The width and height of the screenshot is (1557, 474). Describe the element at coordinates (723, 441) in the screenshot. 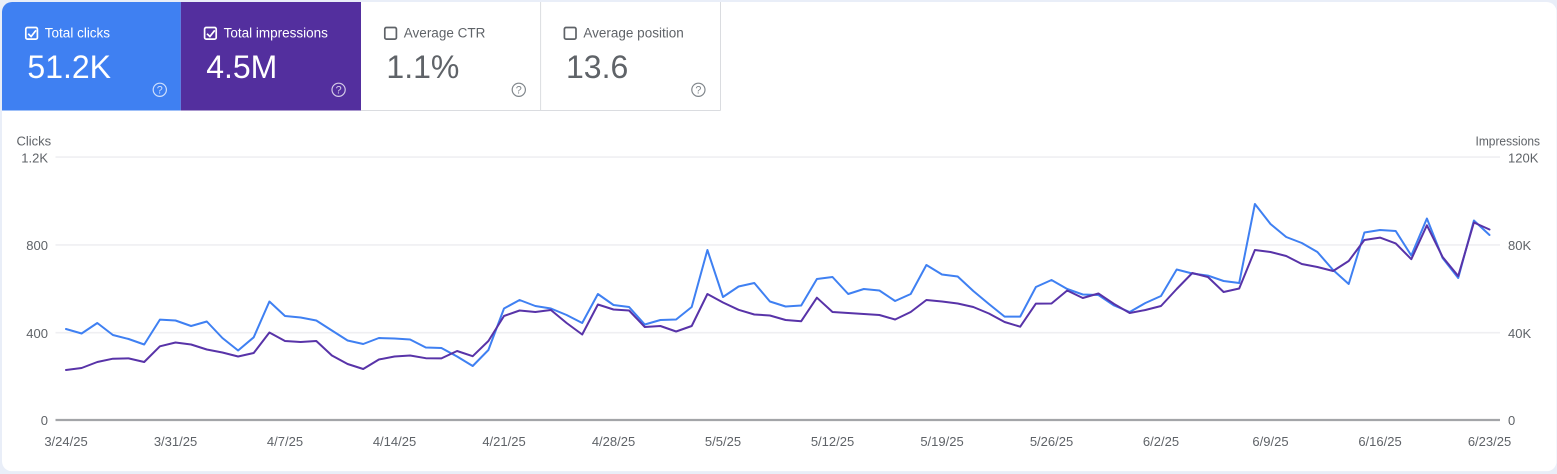

I see `svg-text: 5/5/25` at that location.